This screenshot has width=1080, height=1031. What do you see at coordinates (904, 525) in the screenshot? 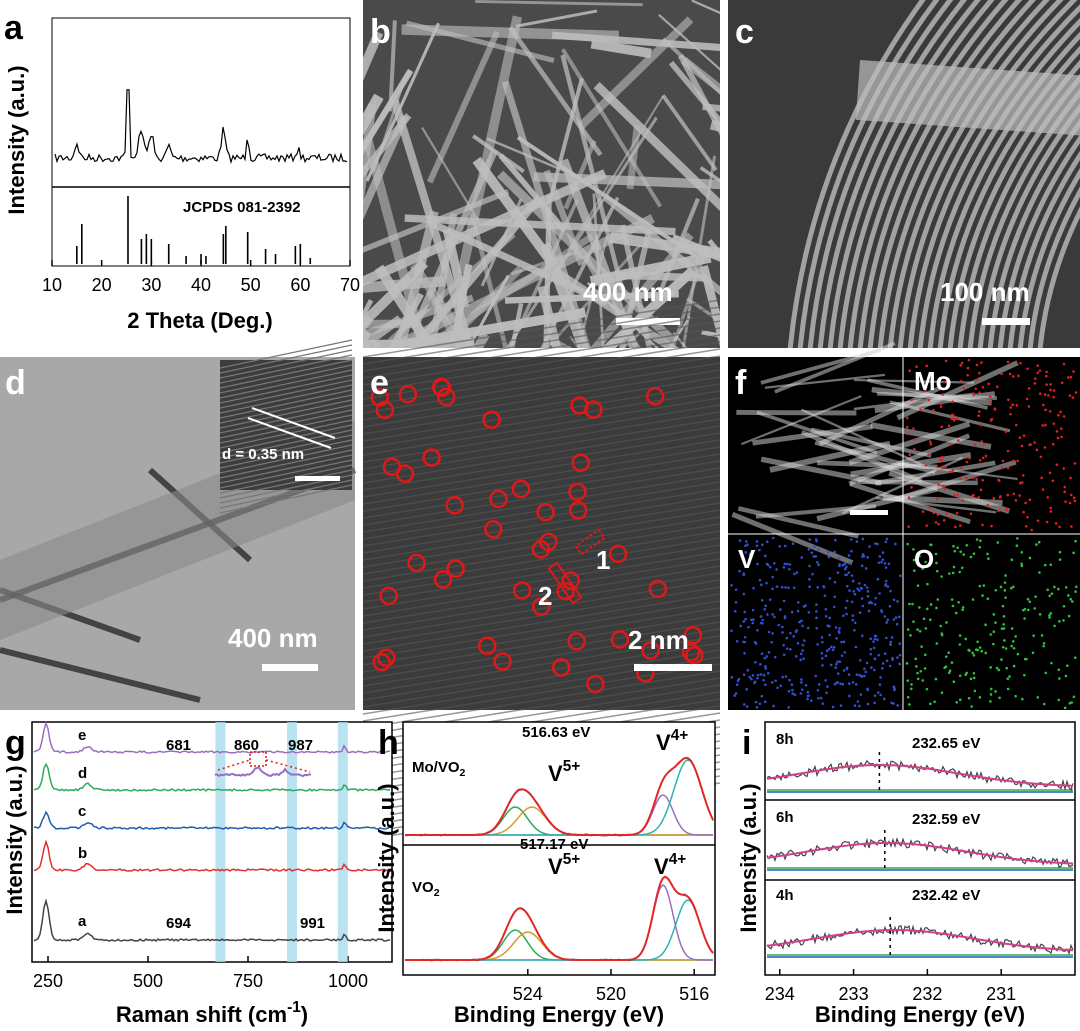
I see `image-texture` at bounding box center [904, 525].